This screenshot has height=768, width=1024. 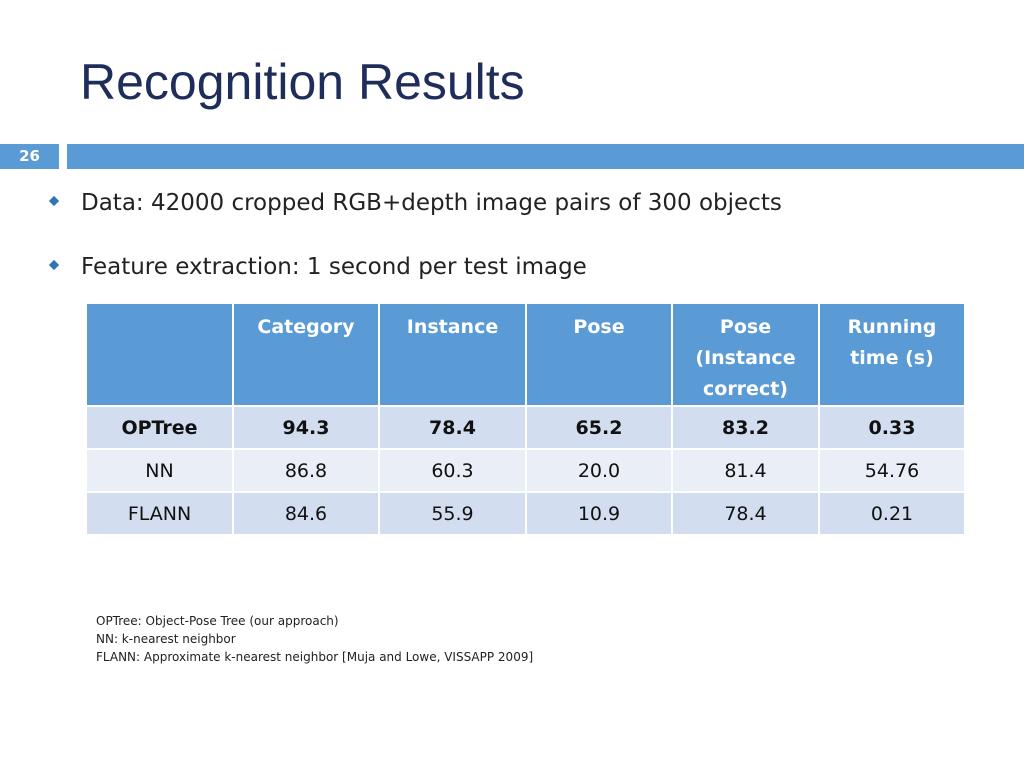 What do you see at coordinates (159, 513) in the screenshot?
I see `cell-method: FLANN` at bounding box center [159, 513].